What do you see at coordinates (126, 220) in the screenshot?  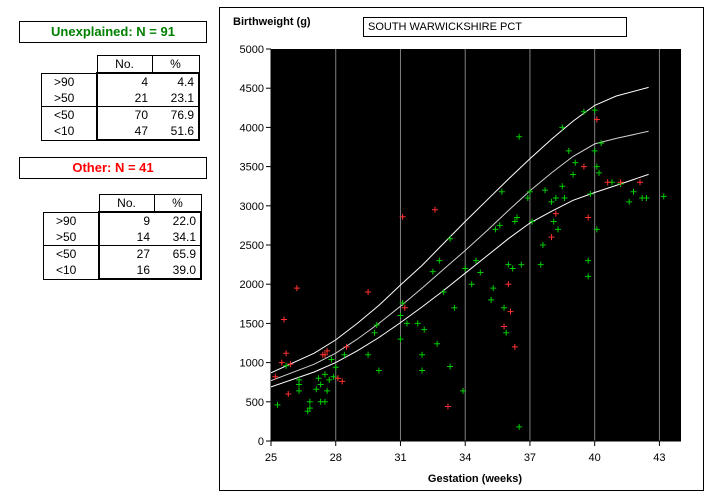 I see `row-no: 9` at bounding box center [126, 220].